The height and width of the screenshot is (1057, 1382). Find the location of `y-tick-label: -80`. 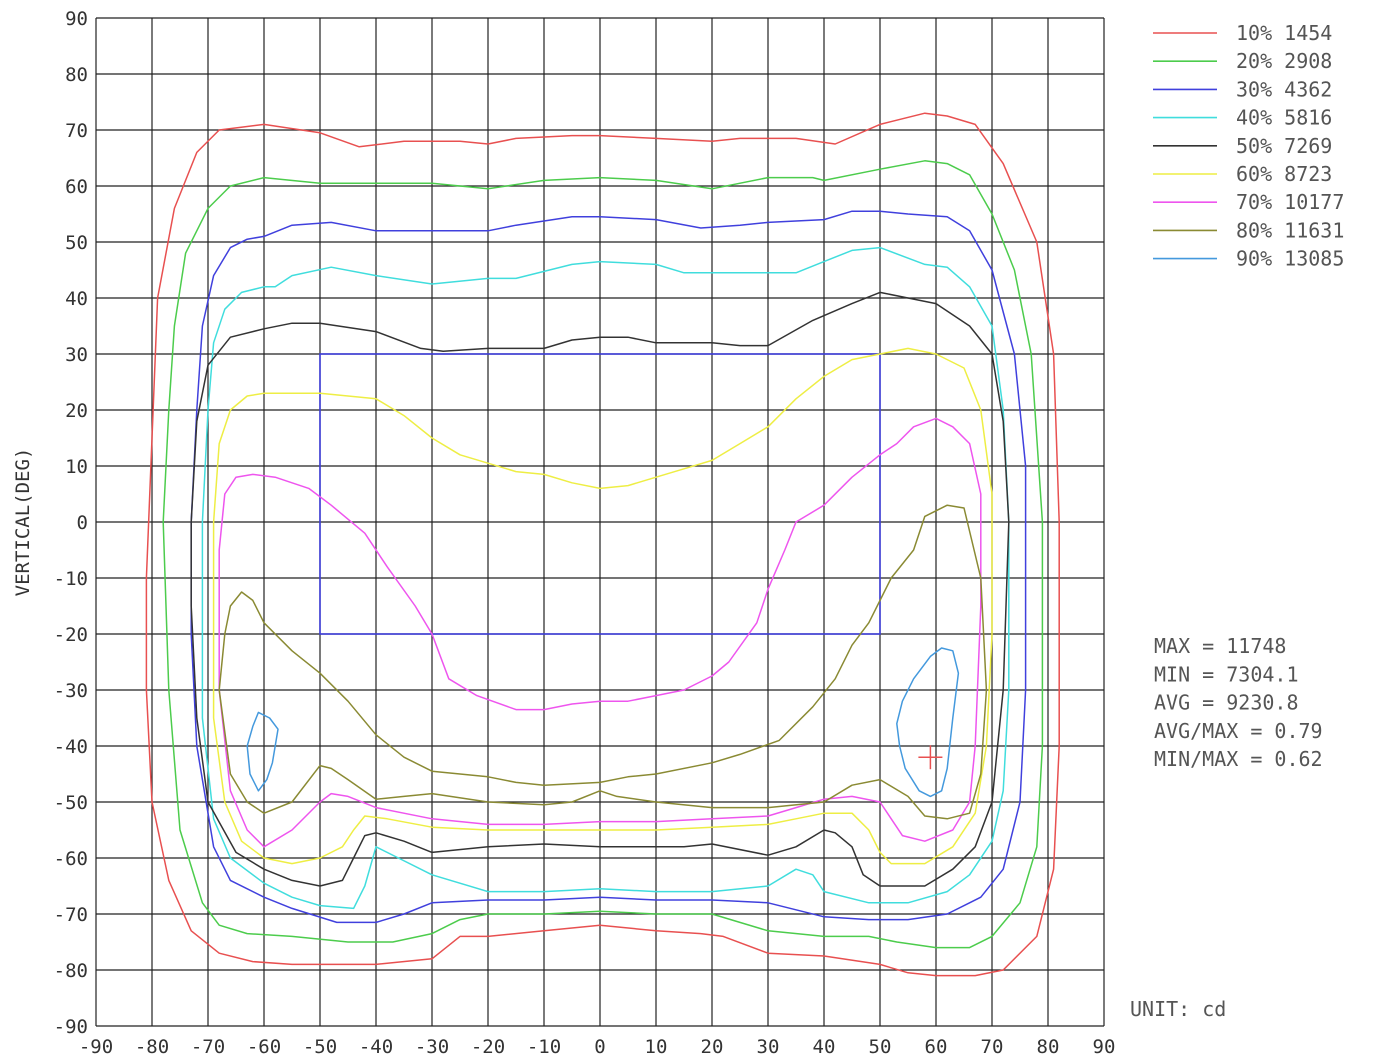

y-tick-label: -80 is located at coordinates (71, 971).